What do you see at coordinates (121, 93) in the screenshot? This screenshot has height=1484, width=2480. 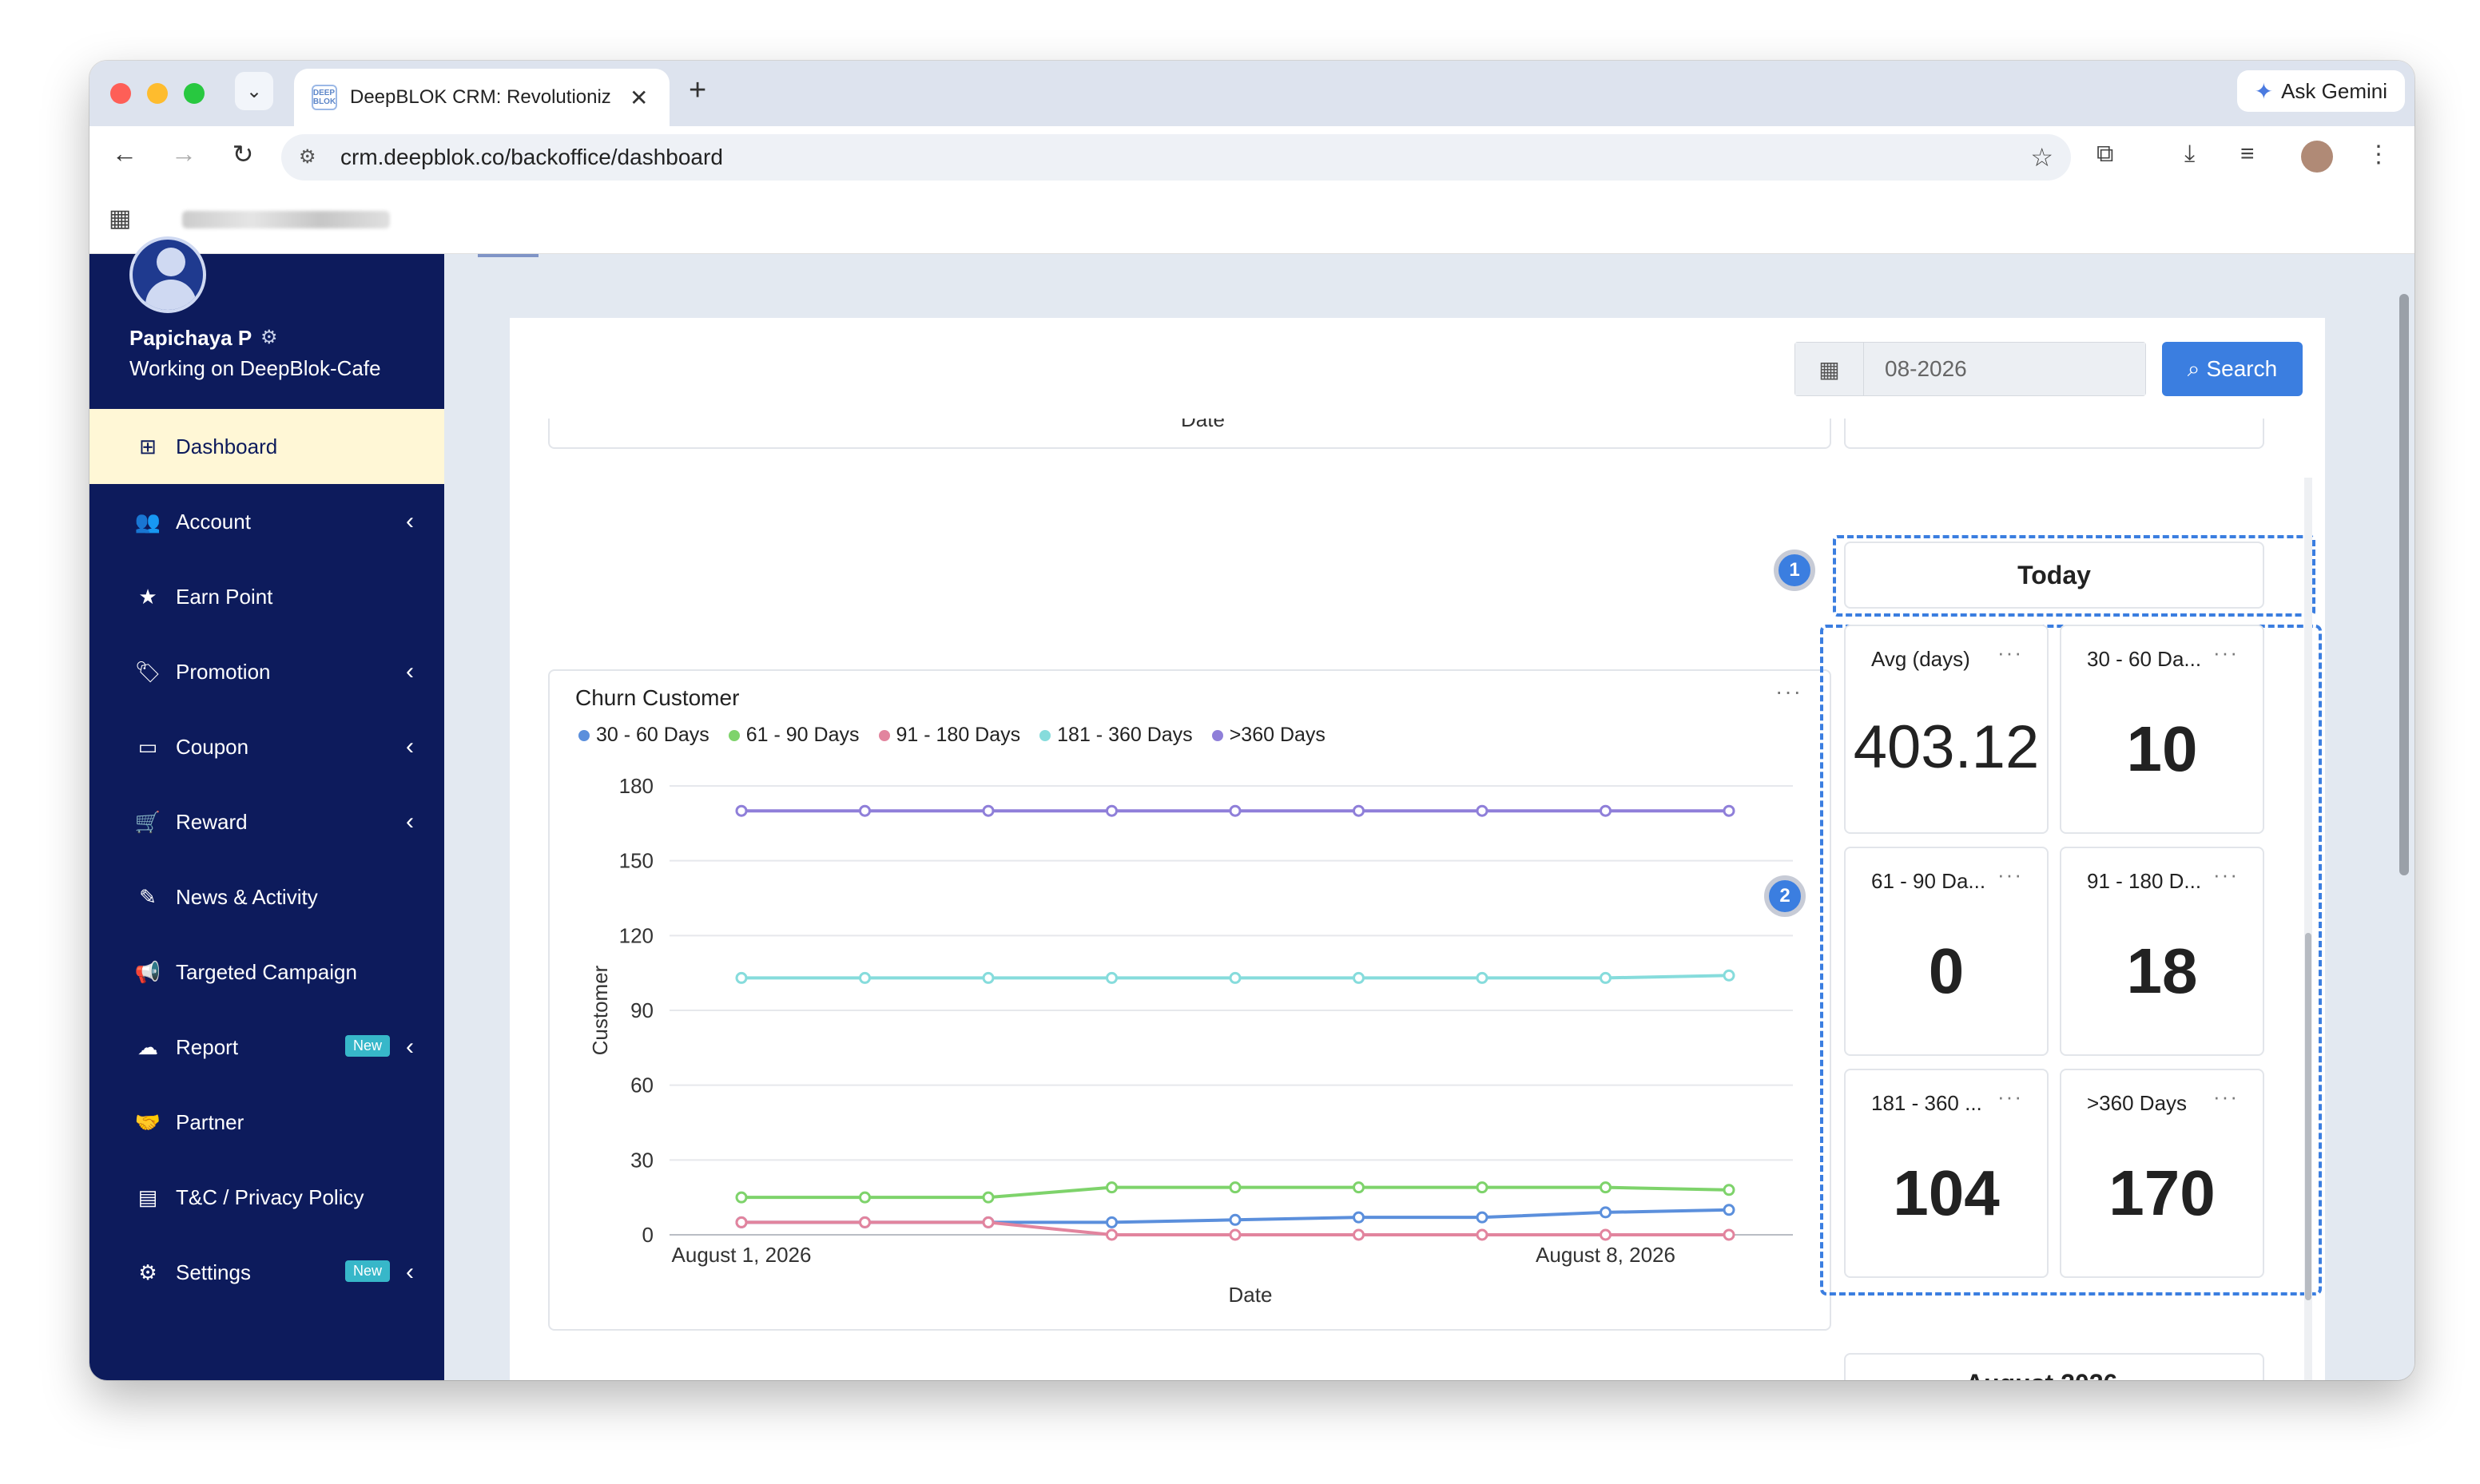 I see `close-window-button` at bounding box center [121, 93].